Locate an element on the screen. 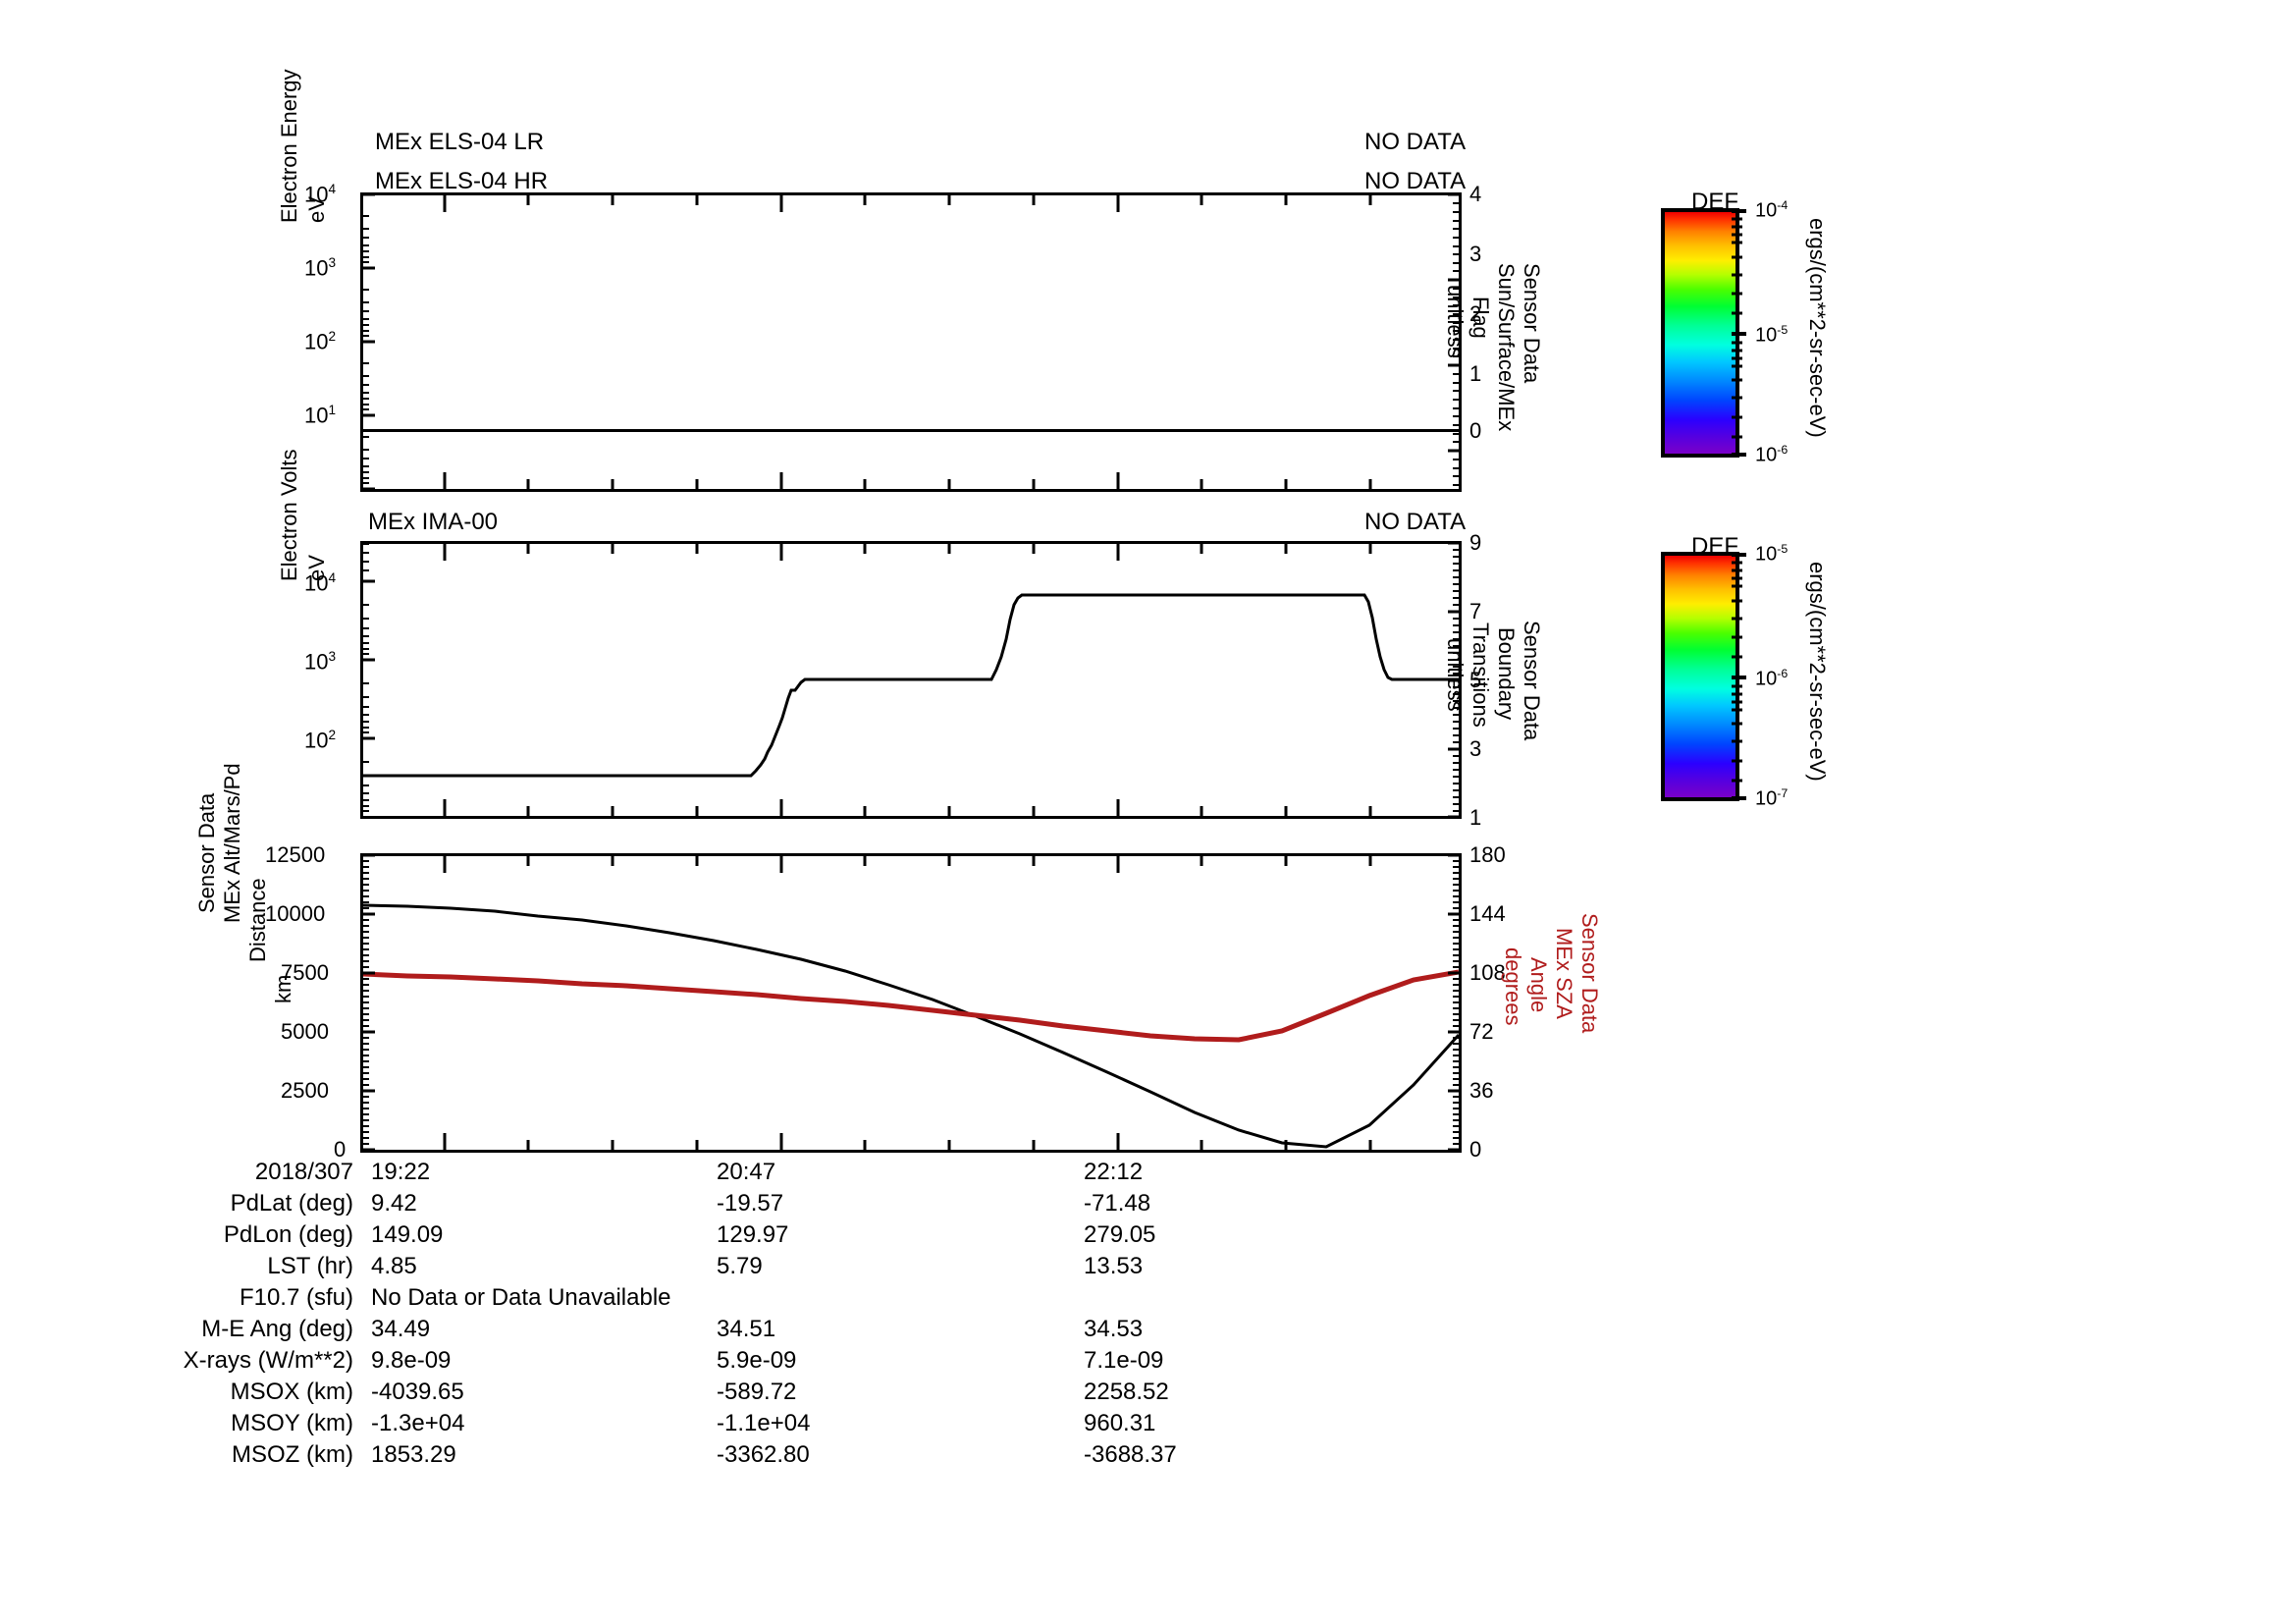 The height and width of the screenshot is (1623, 2296). panel-alt-ytick-0: 0 is located at coordinates (340, 1149).